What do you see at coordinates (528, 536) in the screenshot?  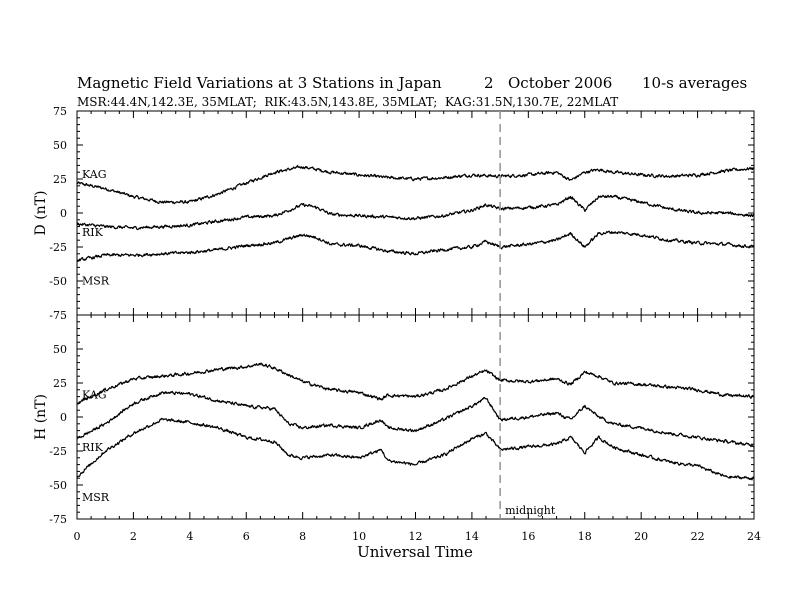 I see `x-tick-label: 16` at bounding box center [528, 536].